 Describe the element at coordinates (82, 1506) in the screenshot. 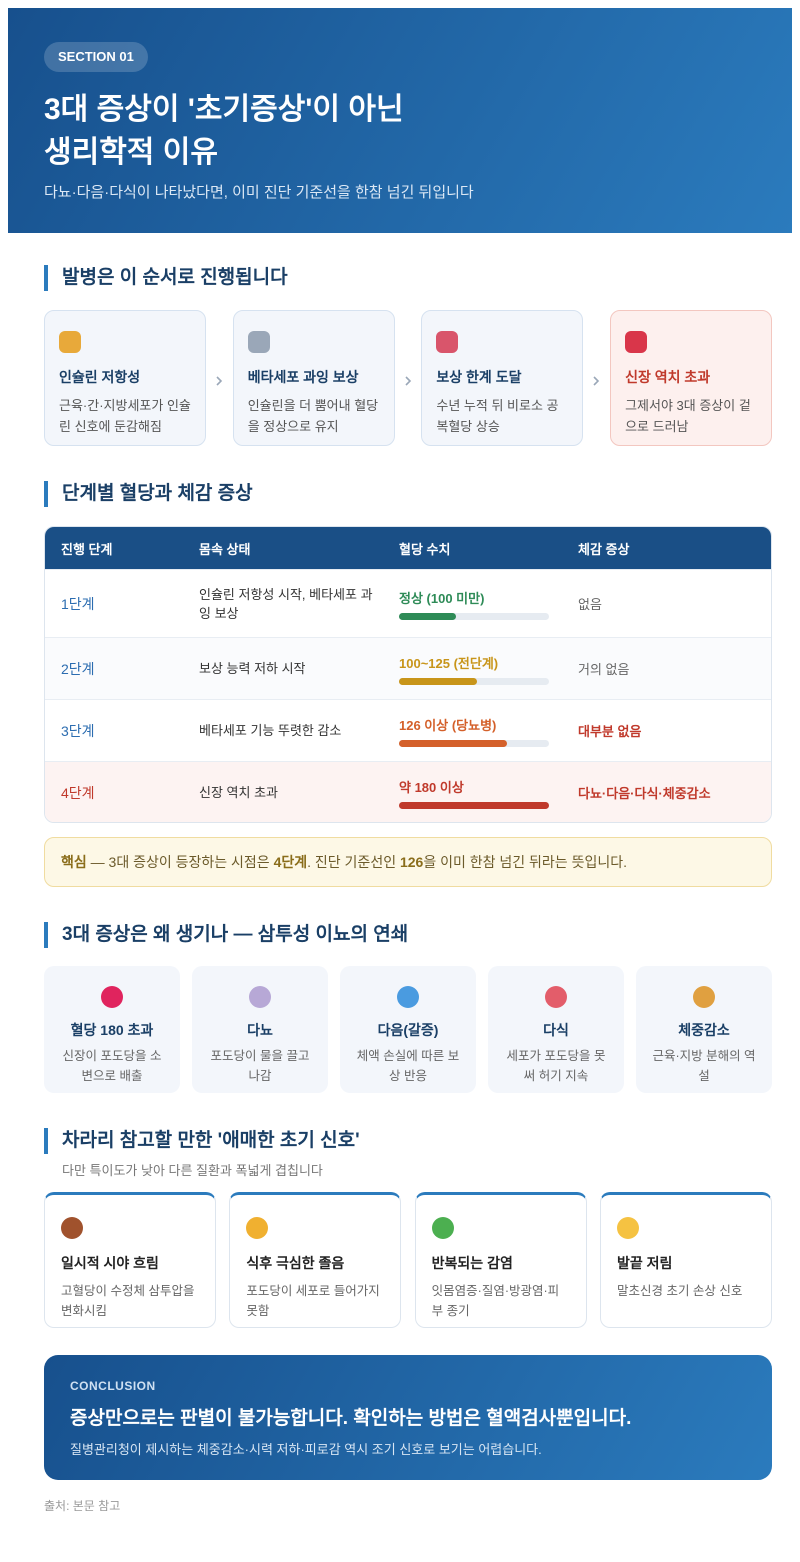

I see `source: 출처: 본문 참고` at that location.